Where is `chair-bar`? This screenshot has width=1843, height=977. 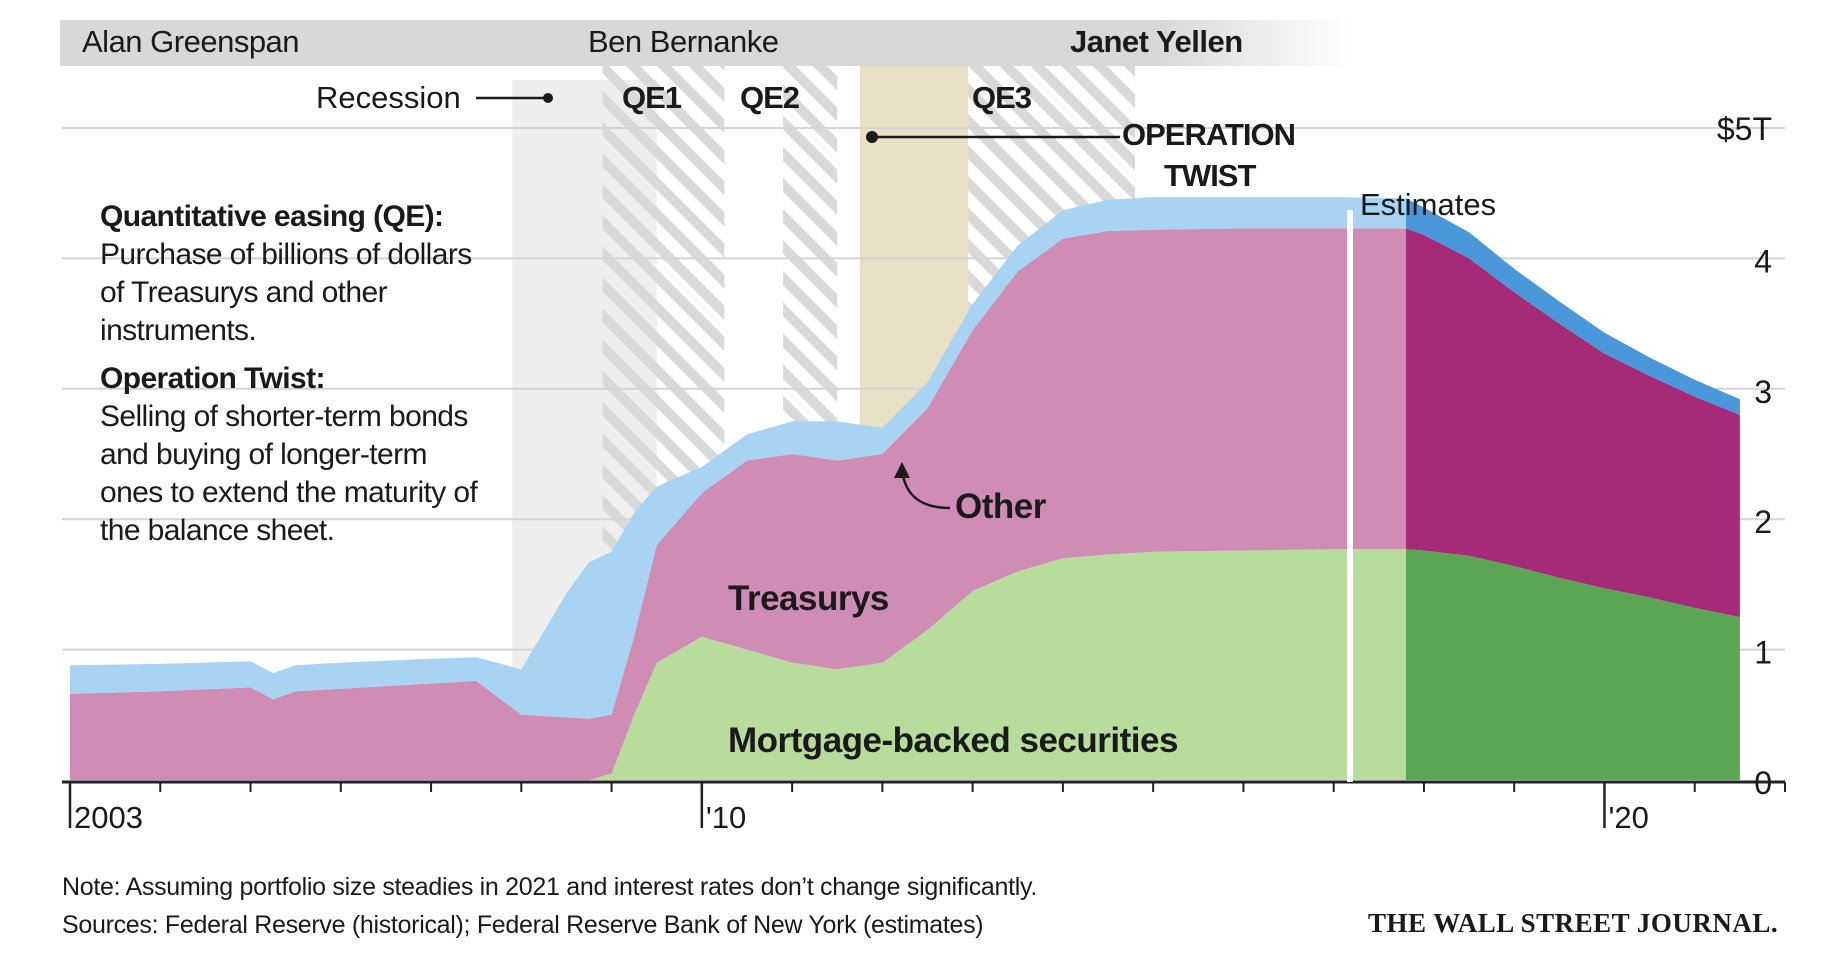 chair-bar is located at coordinates (705, 43).